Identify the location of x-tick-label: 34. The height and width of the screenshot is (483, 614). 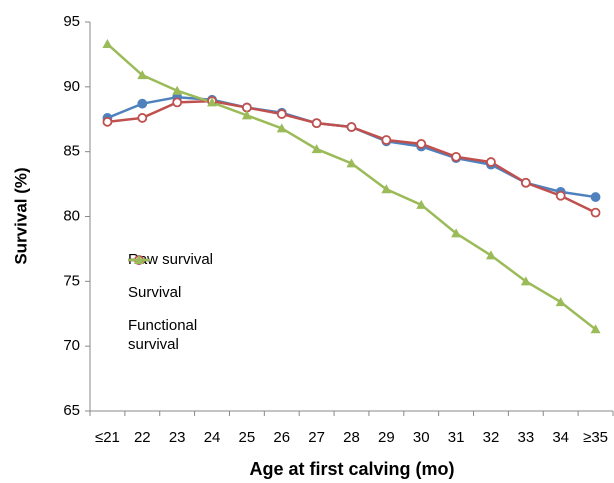
(560, 437).